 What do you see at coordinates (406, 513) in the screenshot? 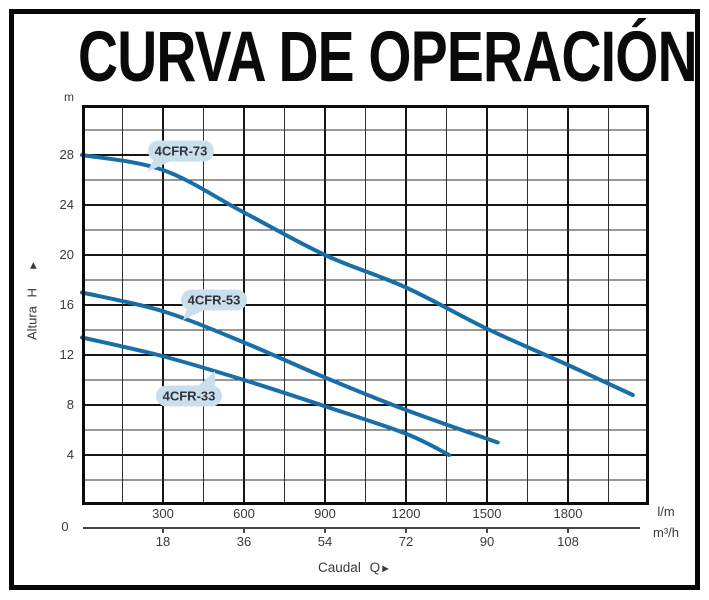
I see `x-tick-label-lm: 1200` at bounding box center [406, 513].